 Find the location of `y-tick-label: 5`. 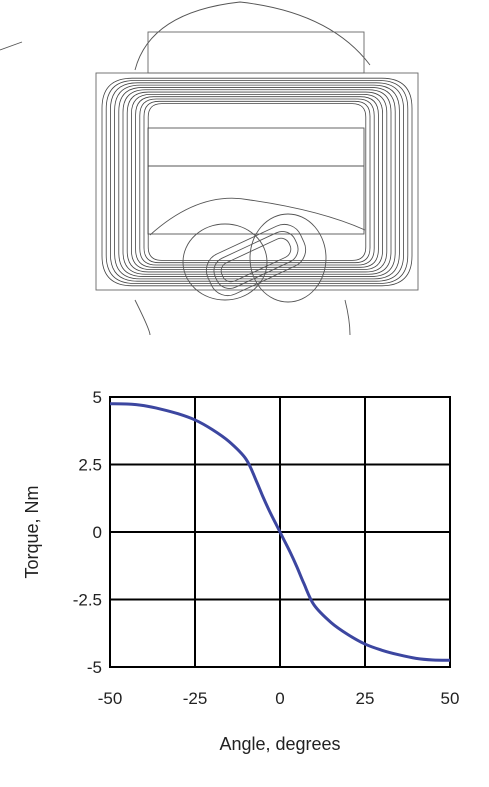

y-tick-label: 5 is located at coordinates (97, 397).